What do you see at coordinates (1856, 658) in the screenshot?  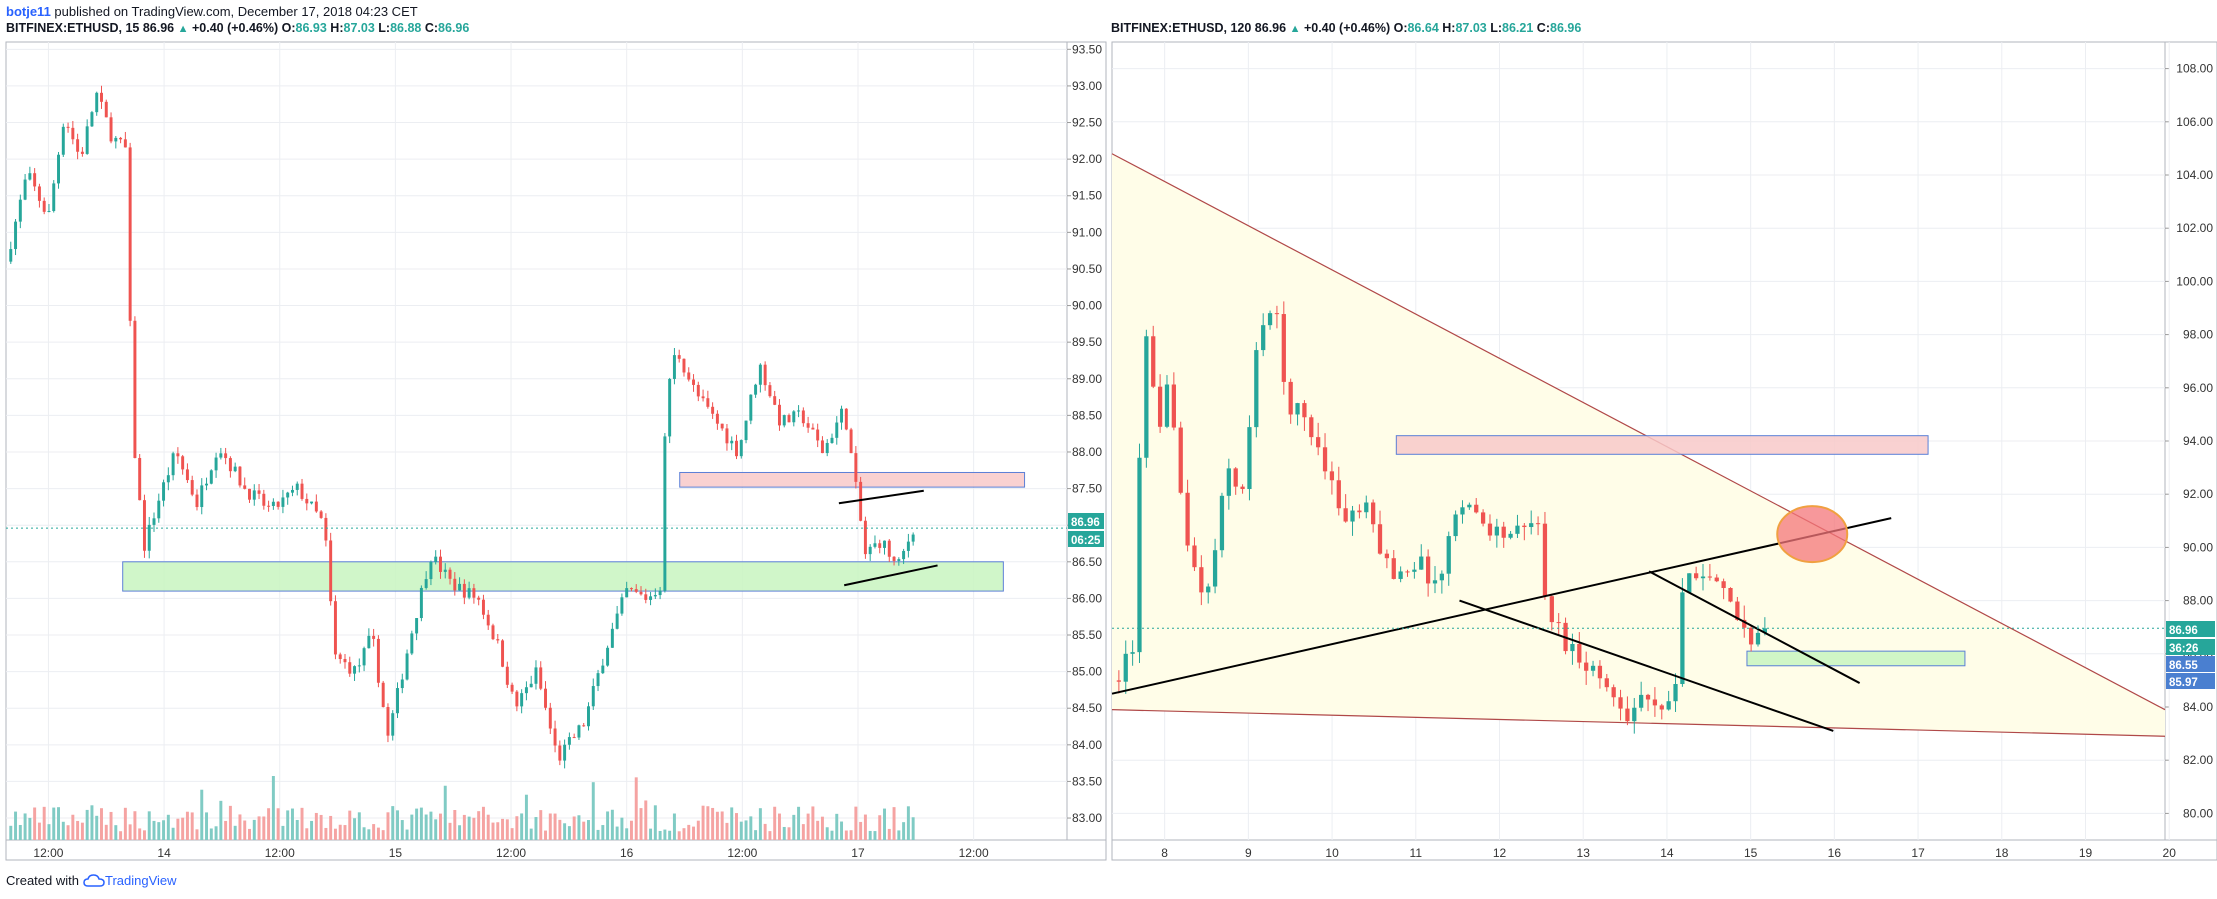 I see `support-zone` at bounding box center [1856, 658].